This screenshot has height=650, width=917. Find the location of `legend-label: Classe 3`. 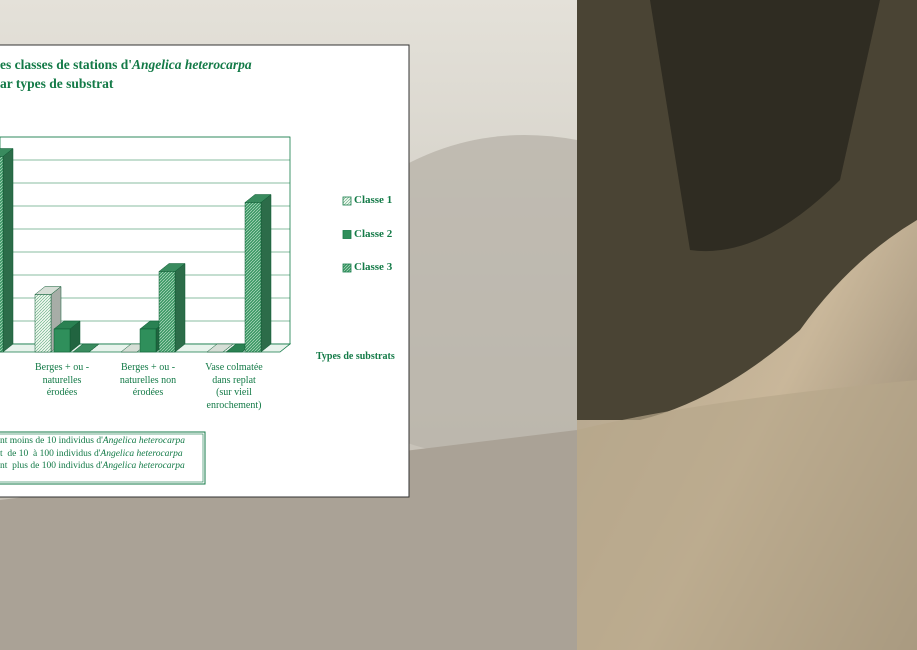

legend-label: Classe 3 is located at coordinates (373, 267).